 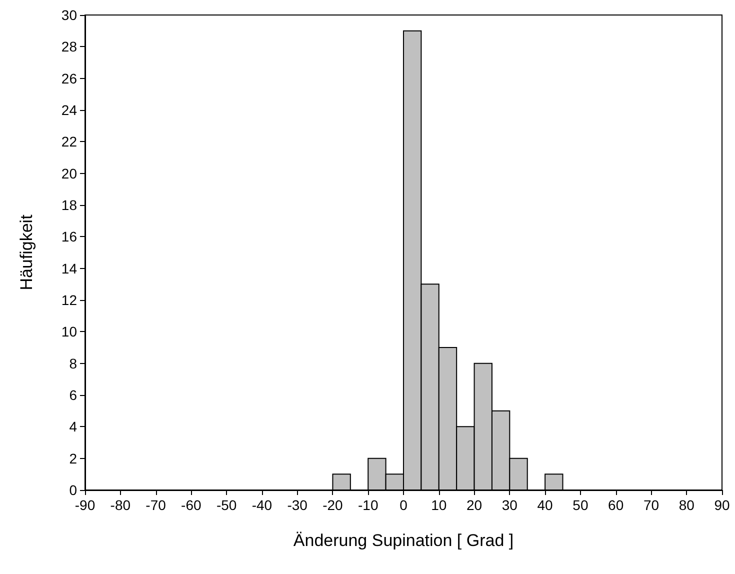 What do you see at coordinates (545, 505) in the screenshot?
I see `x-tick-label: 40` at bounding box center [545, 505].